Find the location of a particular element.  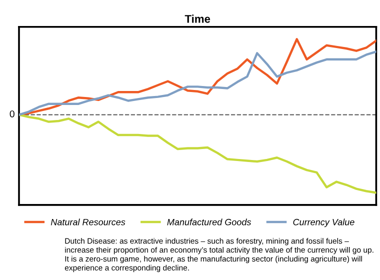

ref-line-label: 0 is located at coordinates (12, 114).